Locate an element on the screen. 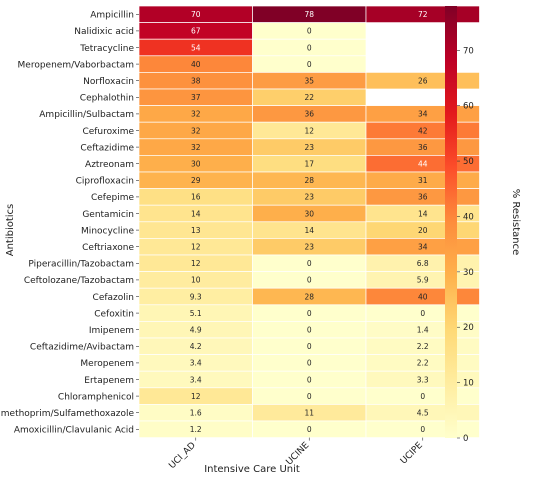  cell-value-label: 42 is located at coordinates (423, 130).